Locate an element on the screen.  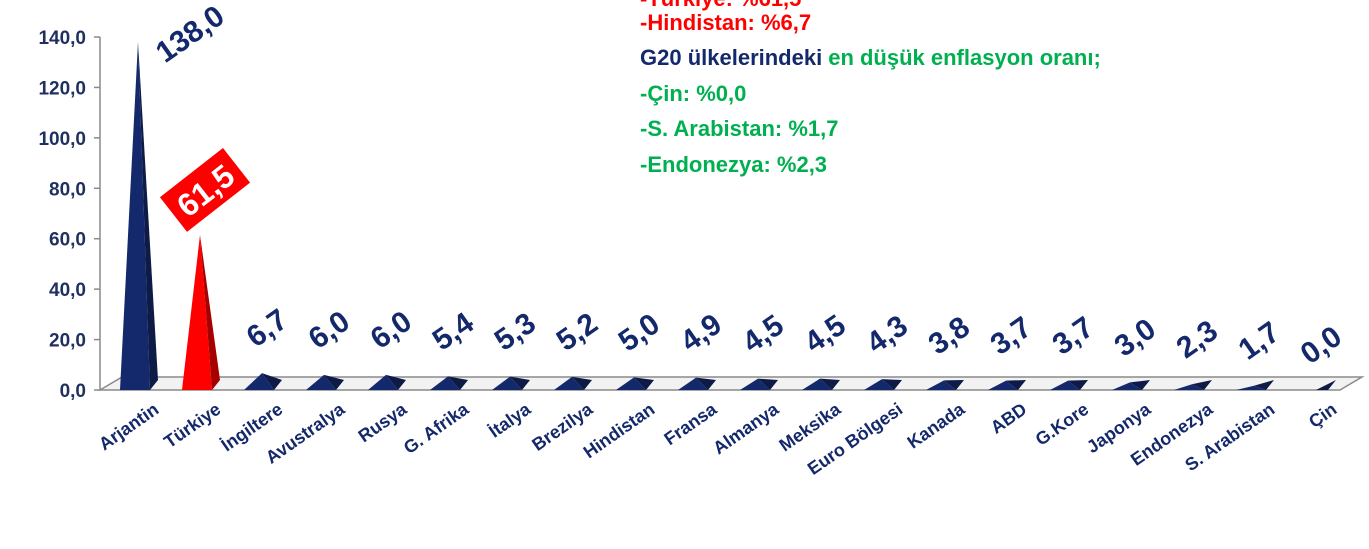
x-tick-label: Arjantin is located at coordinates (128, 426).